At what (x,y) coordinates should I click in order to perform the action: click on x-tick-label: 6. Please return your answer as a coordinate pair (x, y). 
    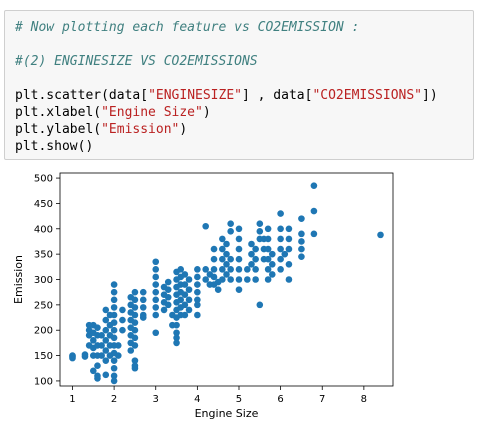
    Looking at the image, I should click on (280, 399).